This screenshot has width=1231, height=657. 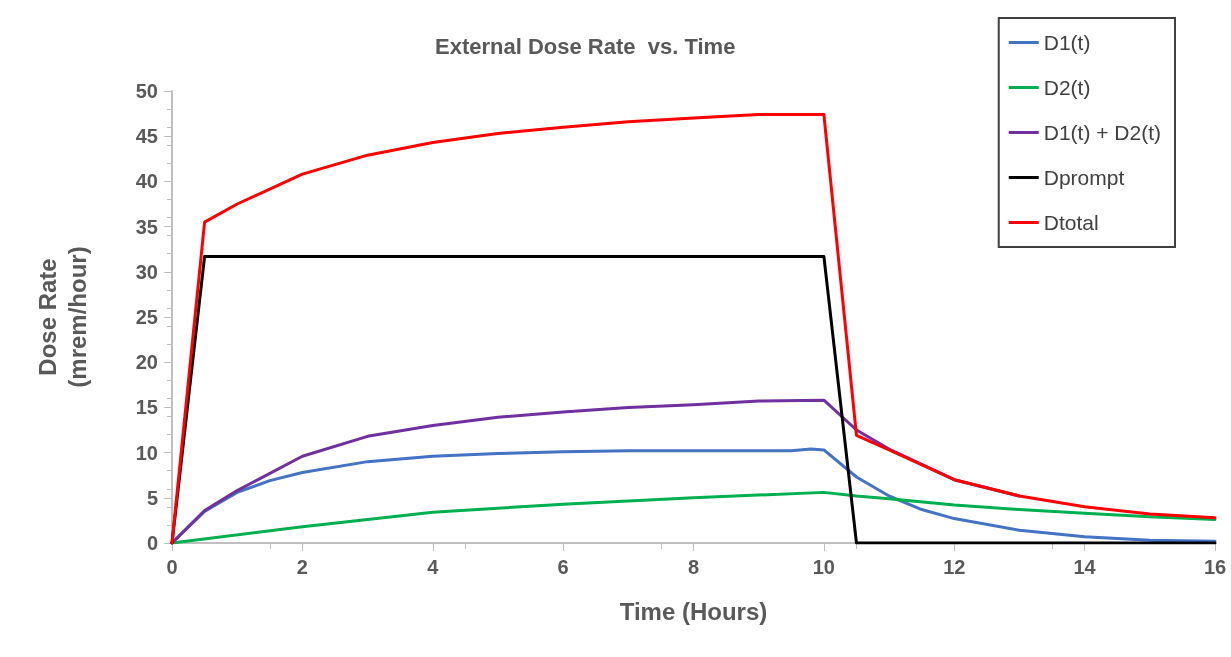 I want to click on x-tick-label: 10, so click(x=823, y=567).